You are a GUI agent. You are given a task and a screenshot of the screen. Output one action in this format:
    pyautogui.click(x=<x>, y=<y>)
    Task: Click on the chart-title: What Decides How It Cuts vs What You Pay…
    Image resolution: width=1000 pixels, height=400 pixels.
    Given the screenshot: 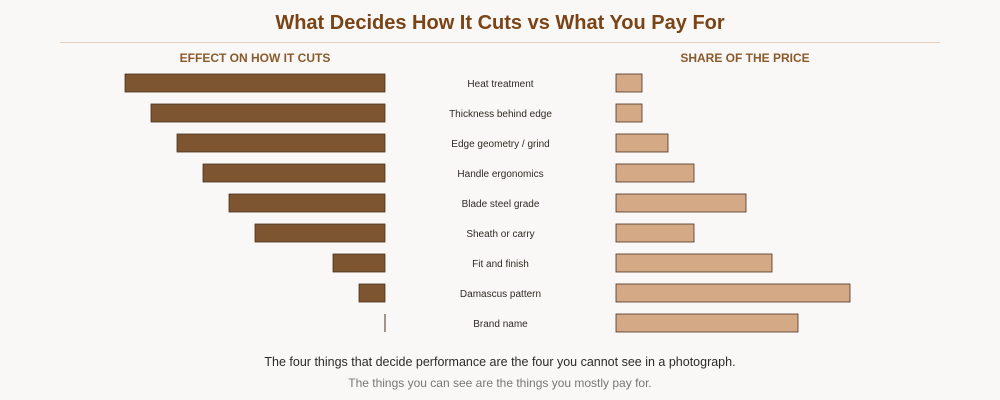 What is the action you would take?
    pyautogui.click(x=500, y=23)
    